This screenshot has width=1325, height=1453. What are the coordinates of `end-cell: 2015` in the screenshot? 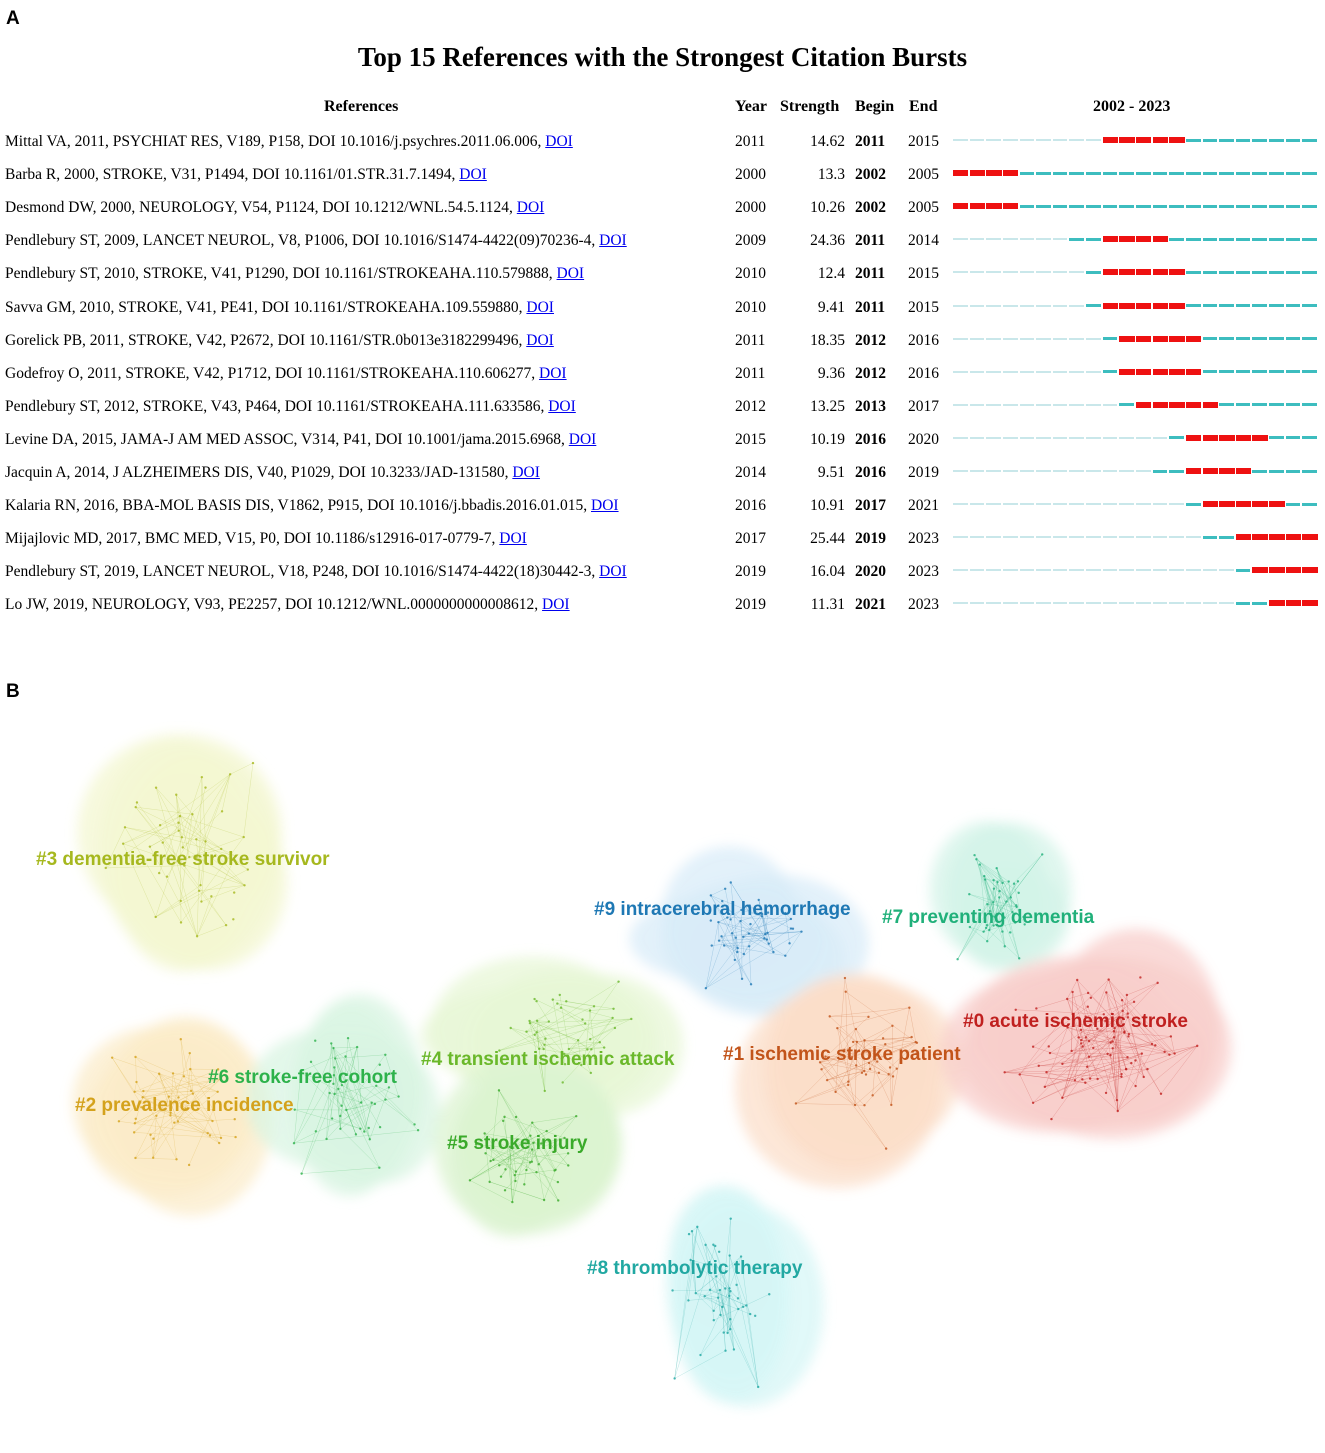 It's located at (923, 141).